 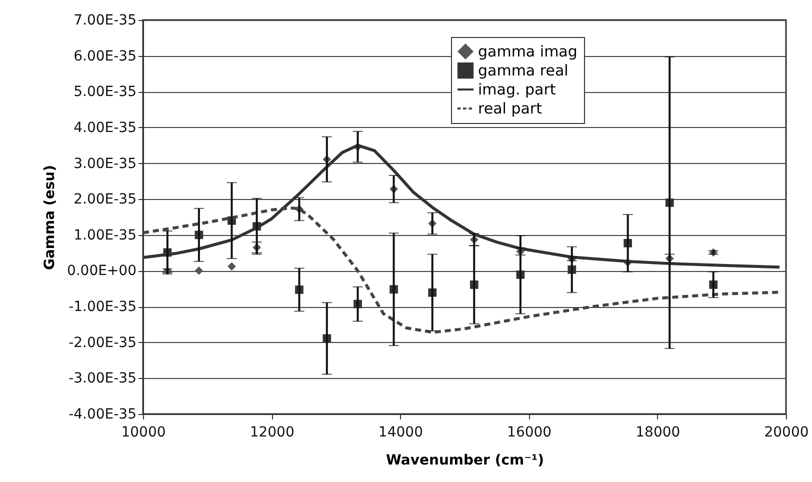 I want to click on y-tick-label: 3.00E-35, so click(x=105, y=164).